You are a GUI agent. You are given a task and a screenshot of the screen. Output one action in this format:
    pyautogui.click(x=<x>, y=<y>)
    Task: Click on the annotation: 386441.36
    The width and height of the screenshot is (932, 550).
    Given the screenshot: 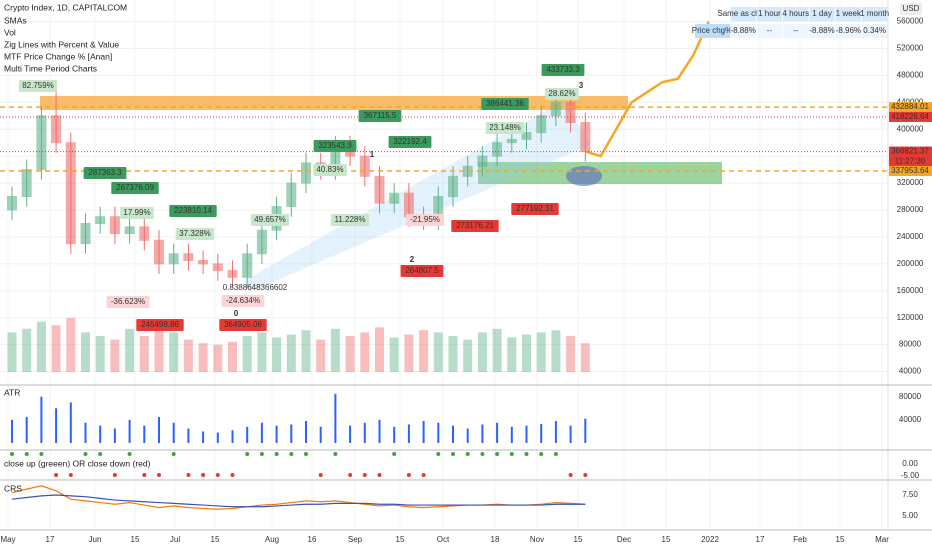 What is the action you would take?
    pyautogui.click(x=505, y=103)
    